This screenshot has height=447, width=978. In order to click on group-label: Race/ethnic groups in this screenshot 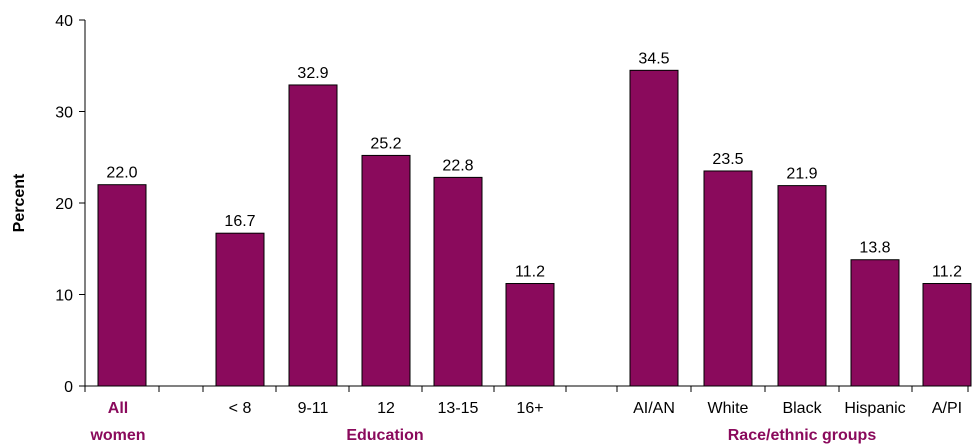, I will do `click(802, 435)`.